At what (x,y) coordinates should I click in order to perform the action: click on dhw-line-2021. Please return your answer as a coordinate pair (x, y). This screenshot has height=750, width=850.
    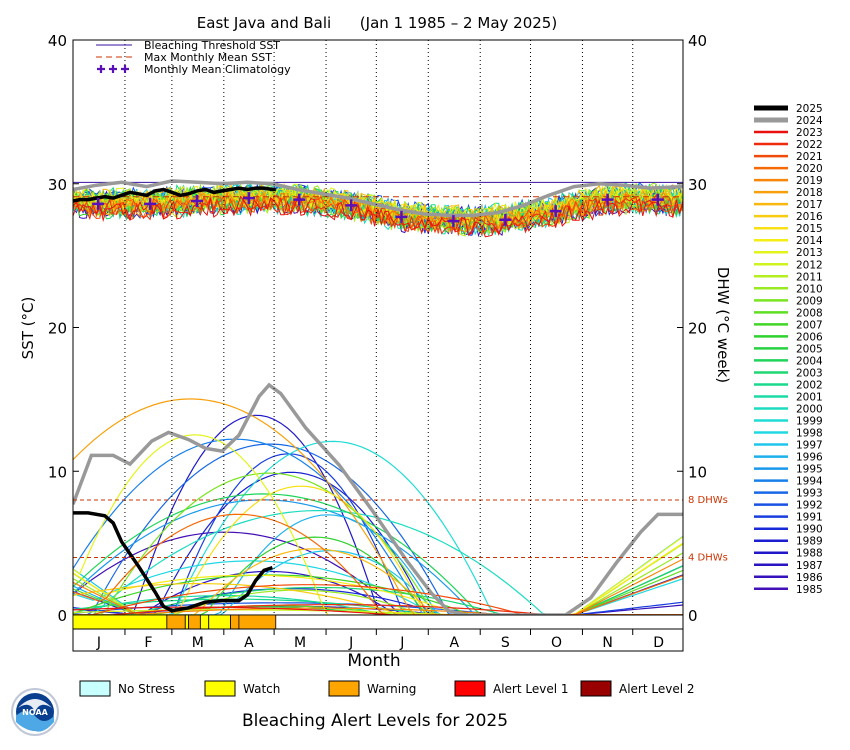
    Looking at the image, I should click on (378, 599).